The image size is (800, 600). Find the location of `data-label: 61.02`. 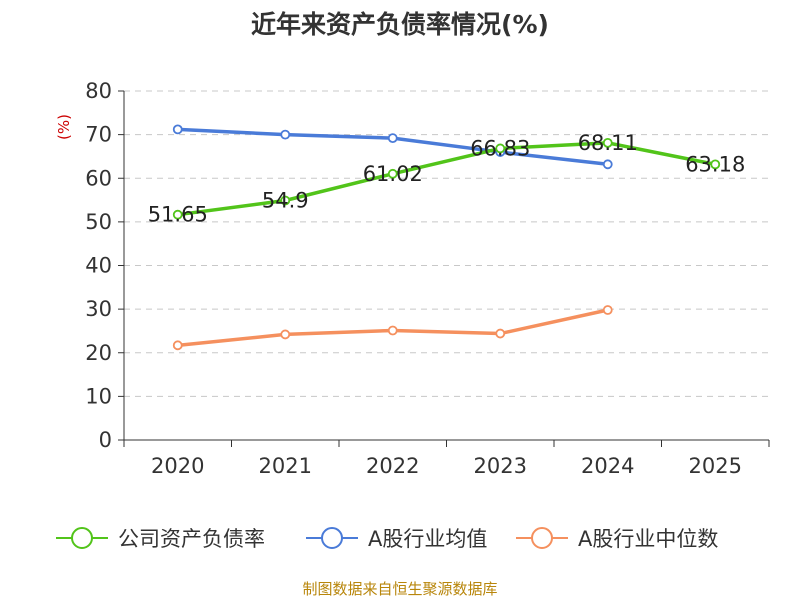

data-label: 61.02 is located at coordinates (393, 174).